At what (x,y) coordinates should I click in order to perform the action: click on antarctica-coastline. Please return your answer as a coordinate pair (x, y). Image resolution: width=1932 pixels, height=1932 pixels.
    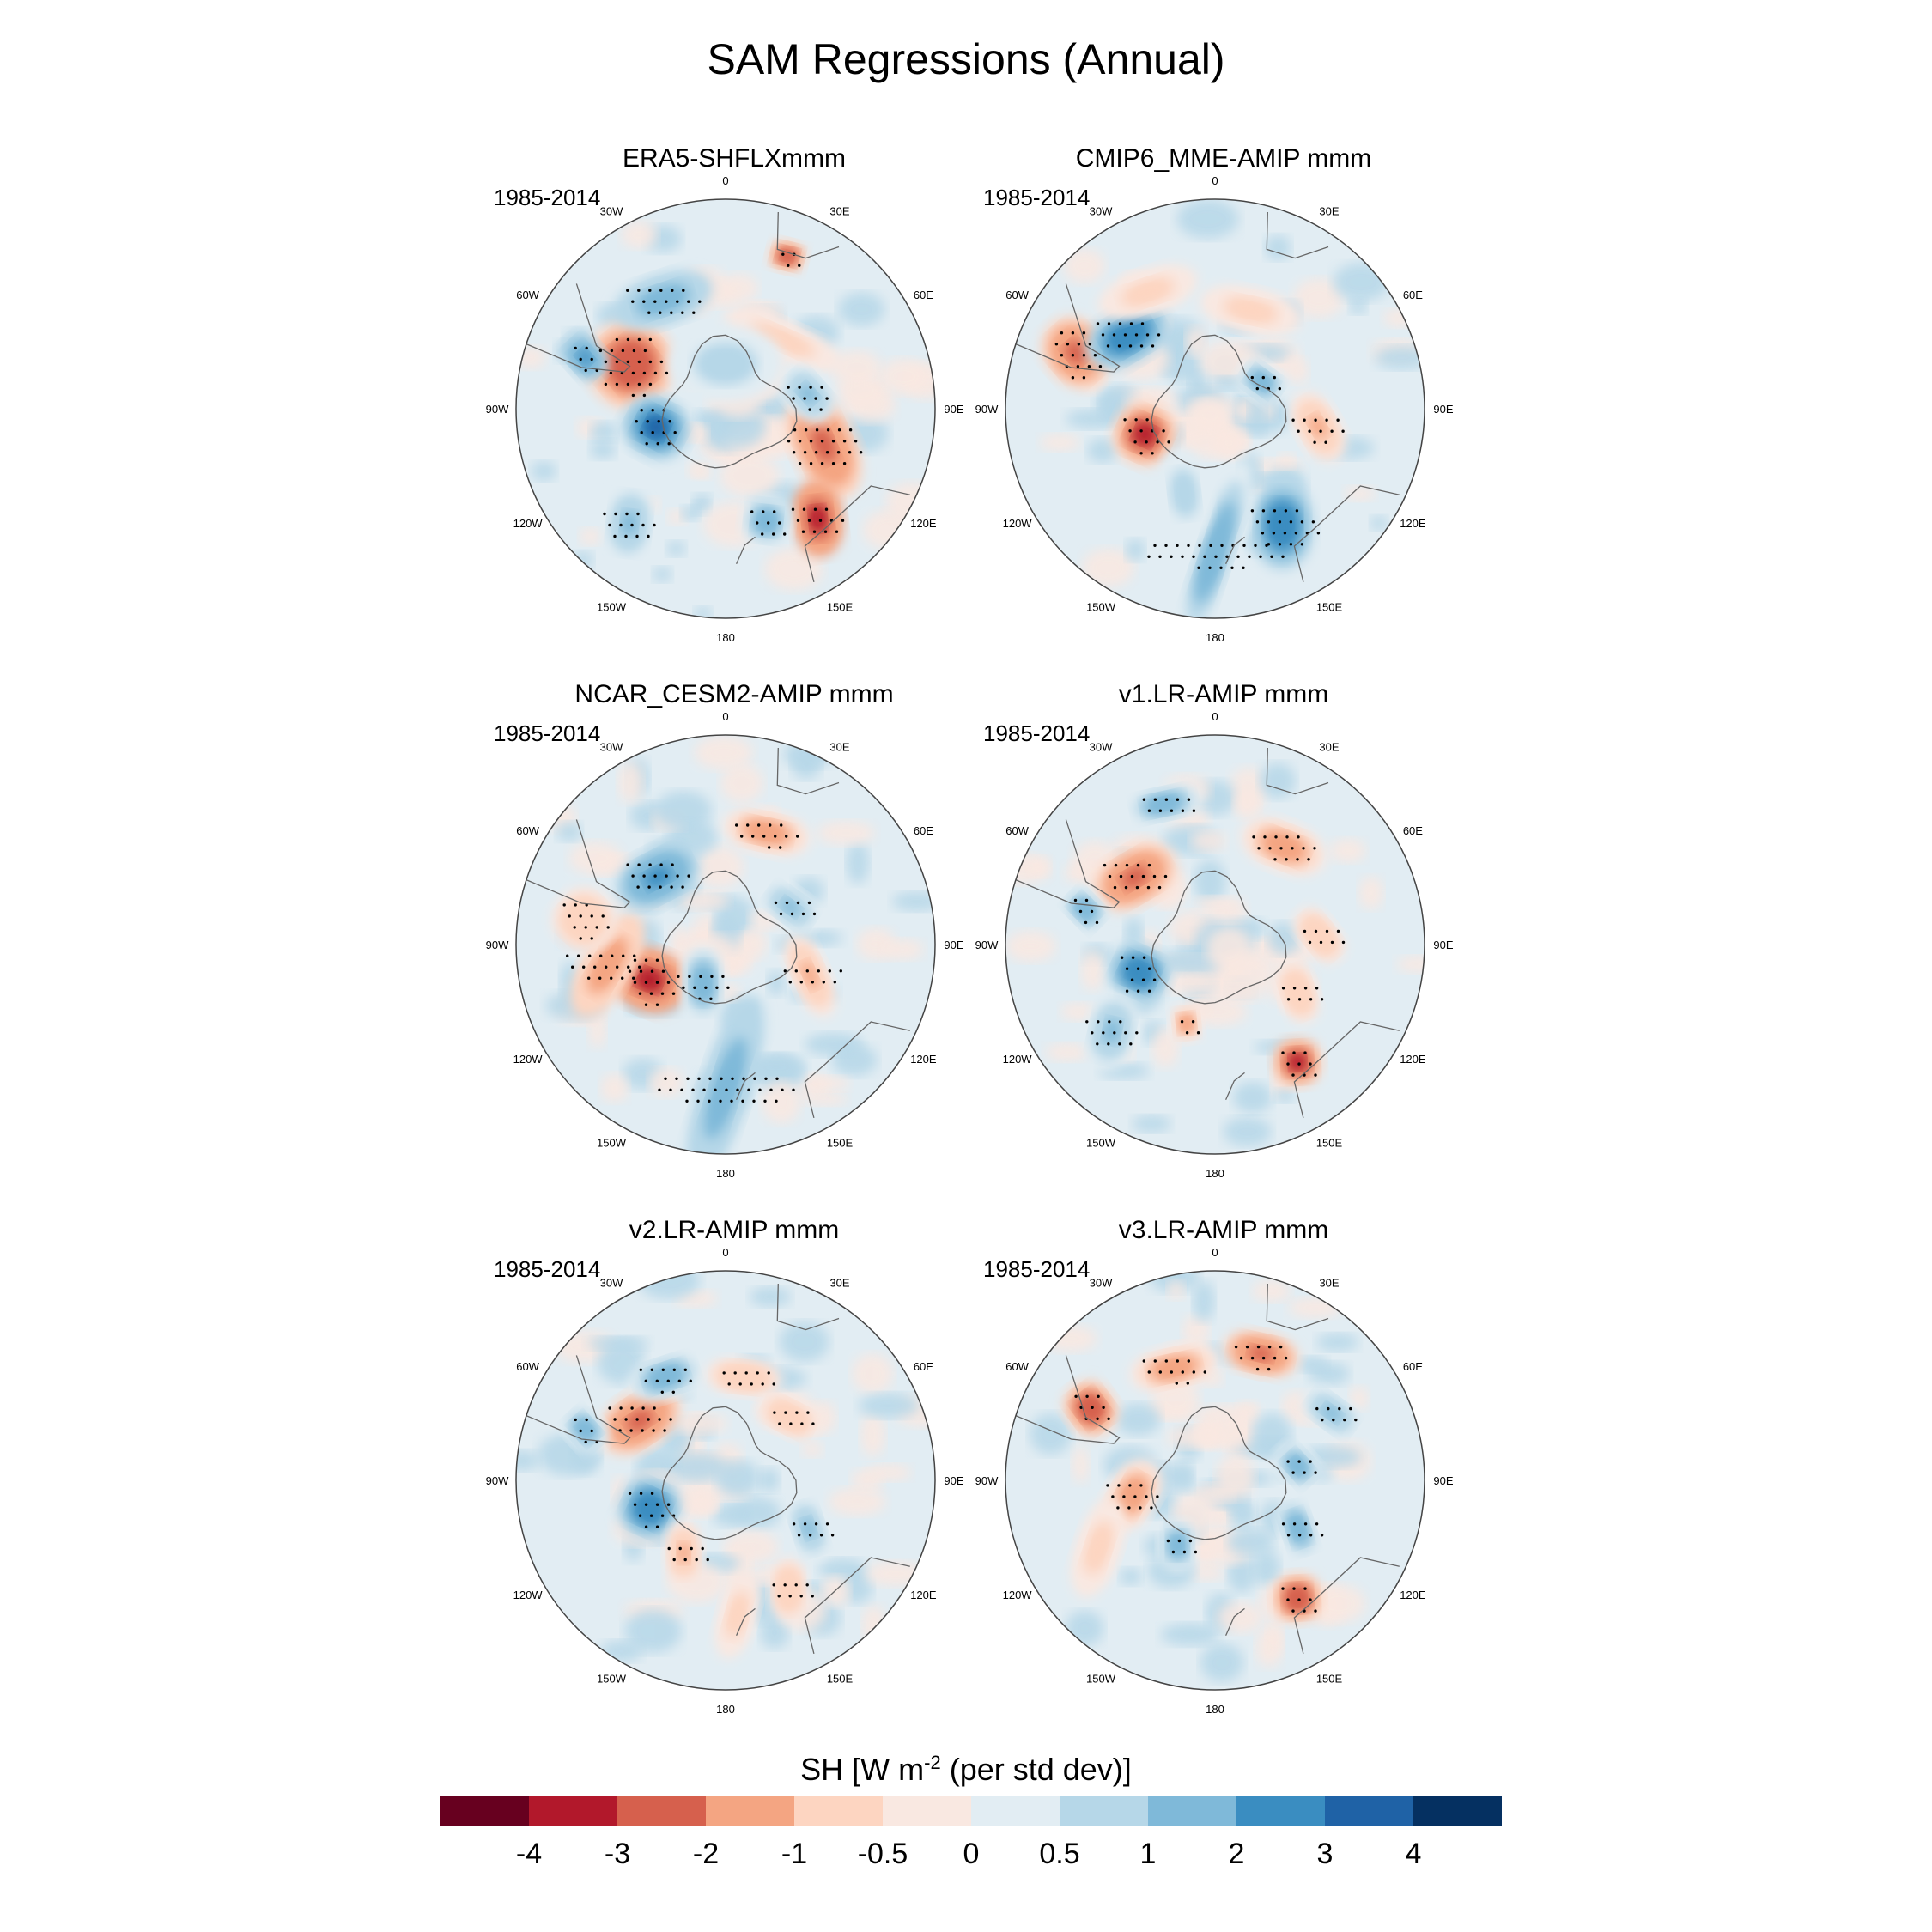
    Looking at the image, I should click on (1219, 401).